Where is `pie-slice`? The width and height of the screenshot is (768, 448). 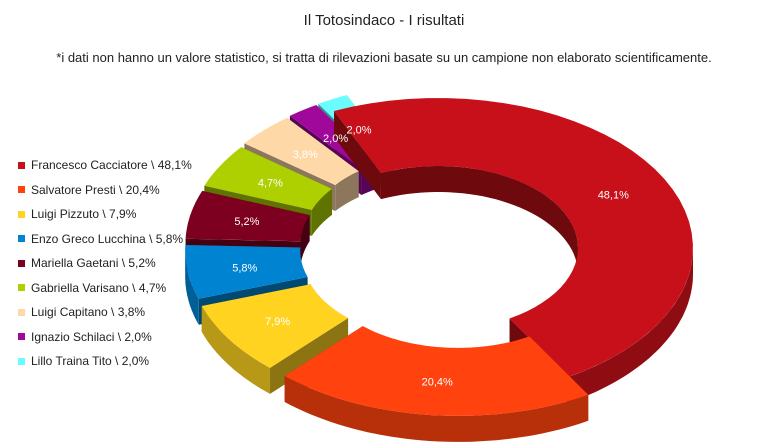
pie-slice is located at coordinates (436, 384).